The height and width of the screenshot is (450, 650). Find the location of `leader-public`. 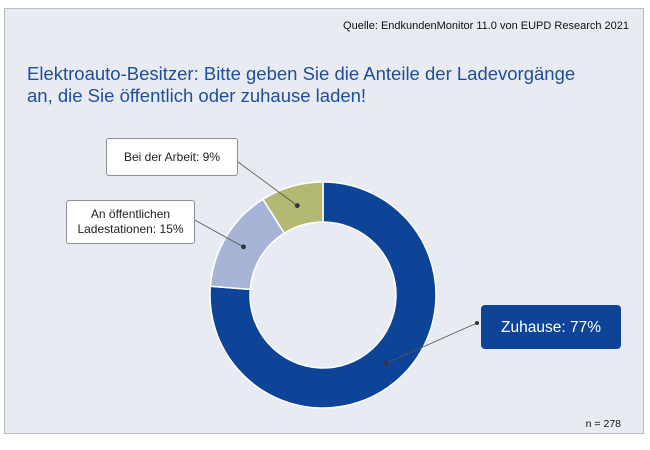

leader-public is located at coordinates (217, 232).